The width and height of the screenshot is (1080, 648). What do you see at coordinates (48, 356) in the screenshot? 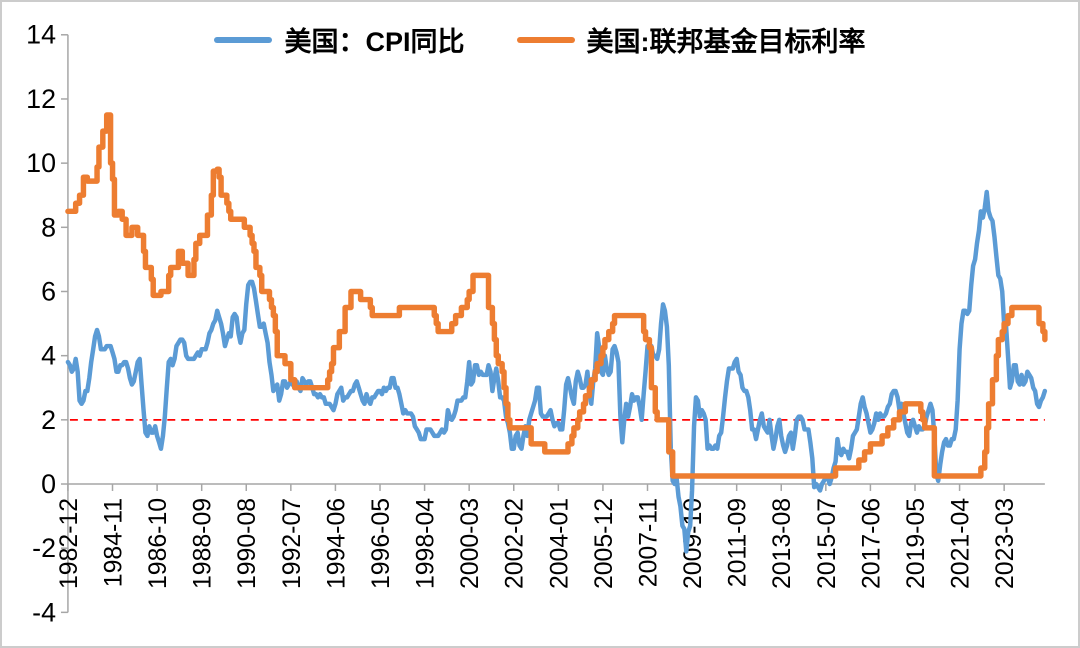
I see `svg-text: 4` at bounding box center [48, 356].